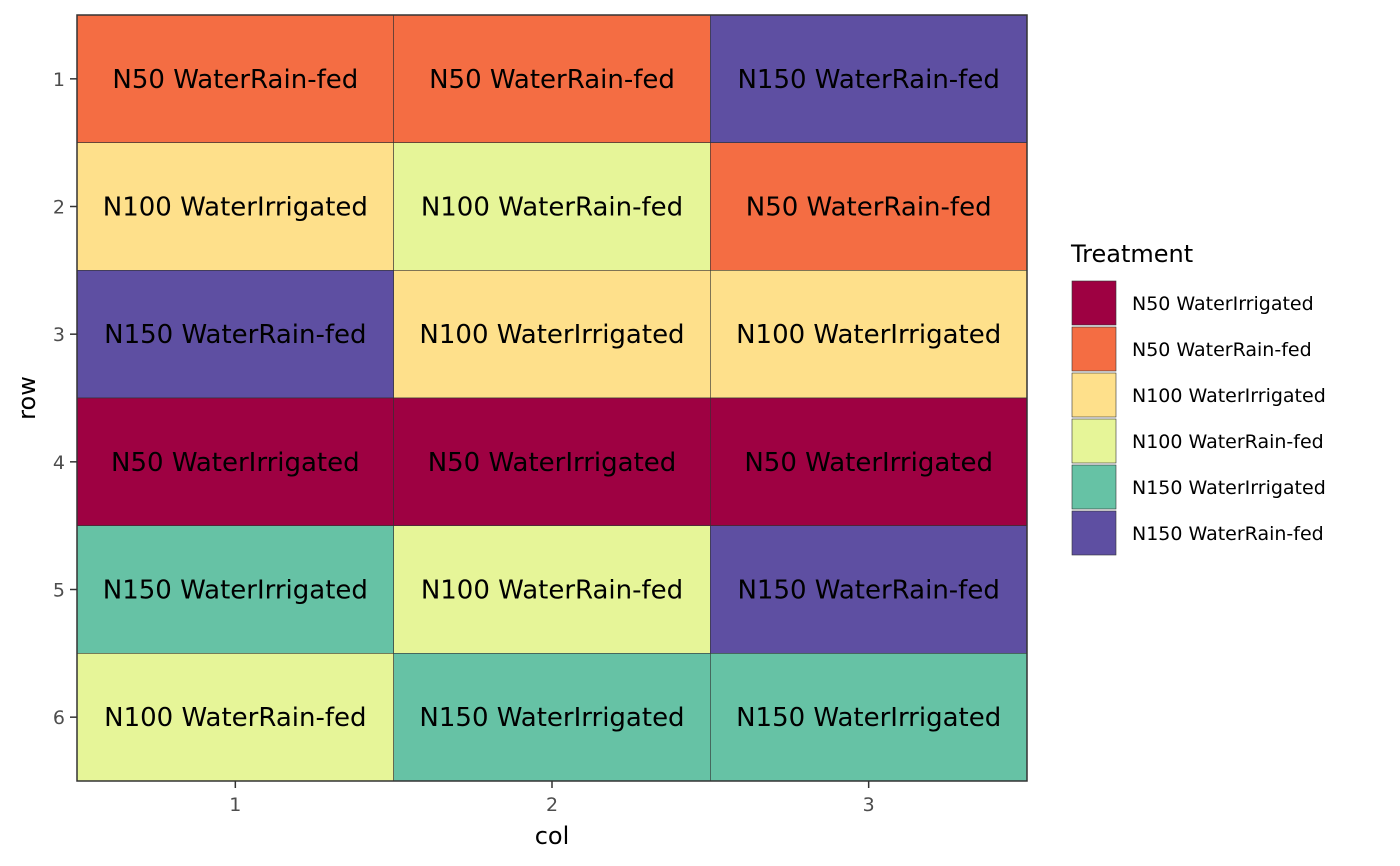 The width and height of the screenshot is (1400, 866). I want to click on cell-r3-c2, so click(552, 334).